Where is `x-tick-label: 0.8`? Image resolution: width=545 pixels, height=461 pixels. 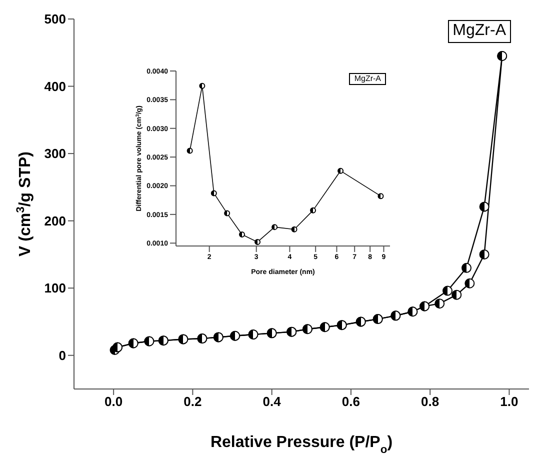 x-tick-label: 0.8 is located at coordinates (430, 402).